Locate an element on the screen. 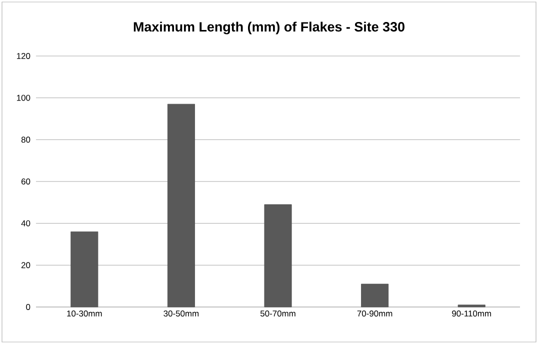 This screenshot has width=538, height=344. chart-title: Maximum Length (mm) of Flakes - Site 330 is located at coordinates (269, 28).